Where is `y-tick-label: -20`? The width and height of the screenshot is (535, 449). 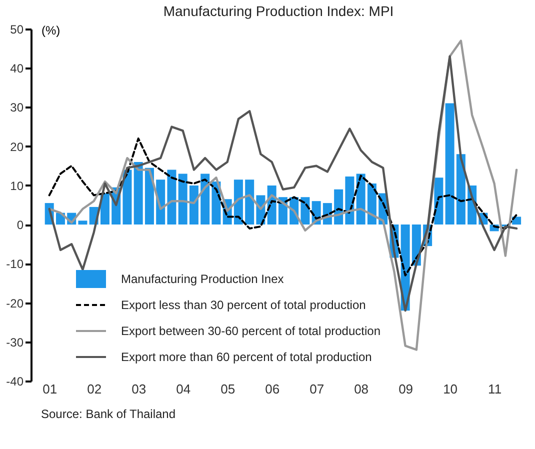 y-tick-label: -20 is located at coordinates (15, 303).